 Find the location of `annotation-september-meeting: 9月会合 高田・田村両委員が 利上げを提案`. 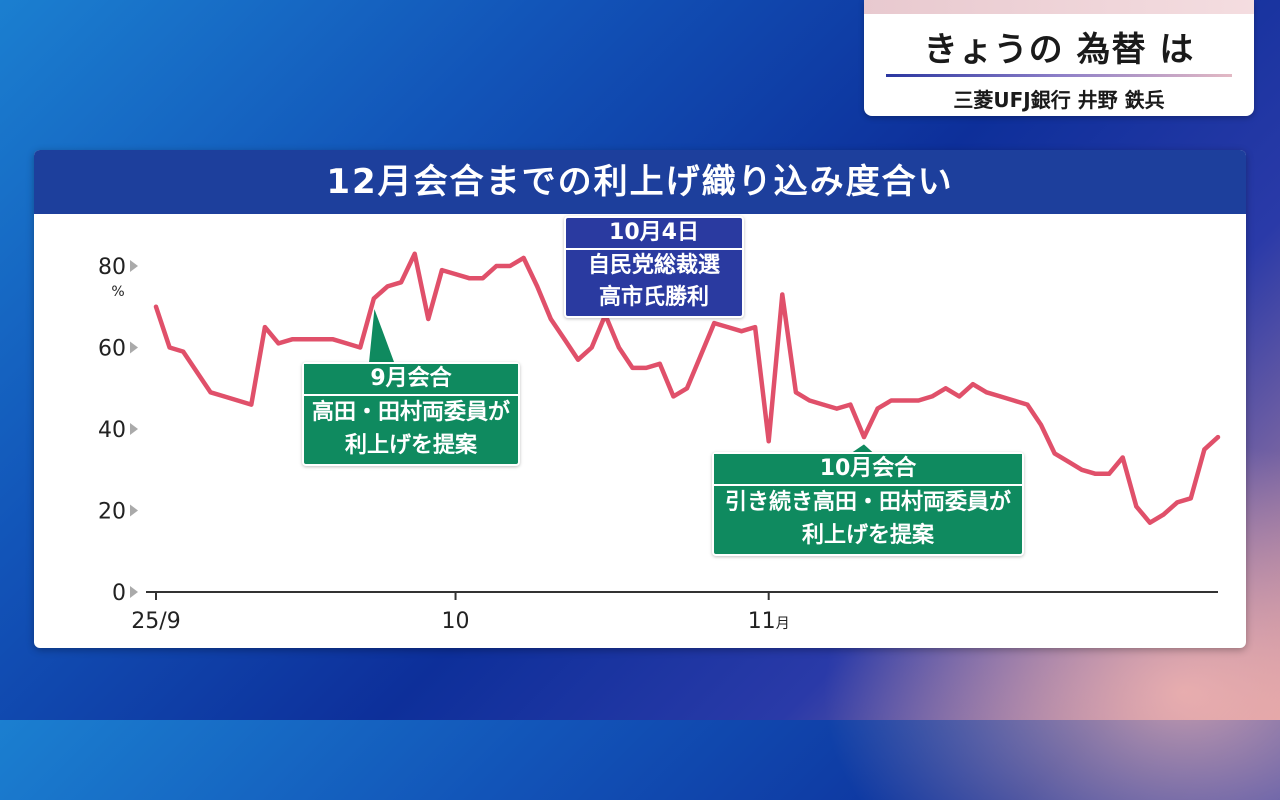

annotation-september-meeting: 9月会合 高田・田村両委員が 利上げを提案 is located at coordinates (411, 414).